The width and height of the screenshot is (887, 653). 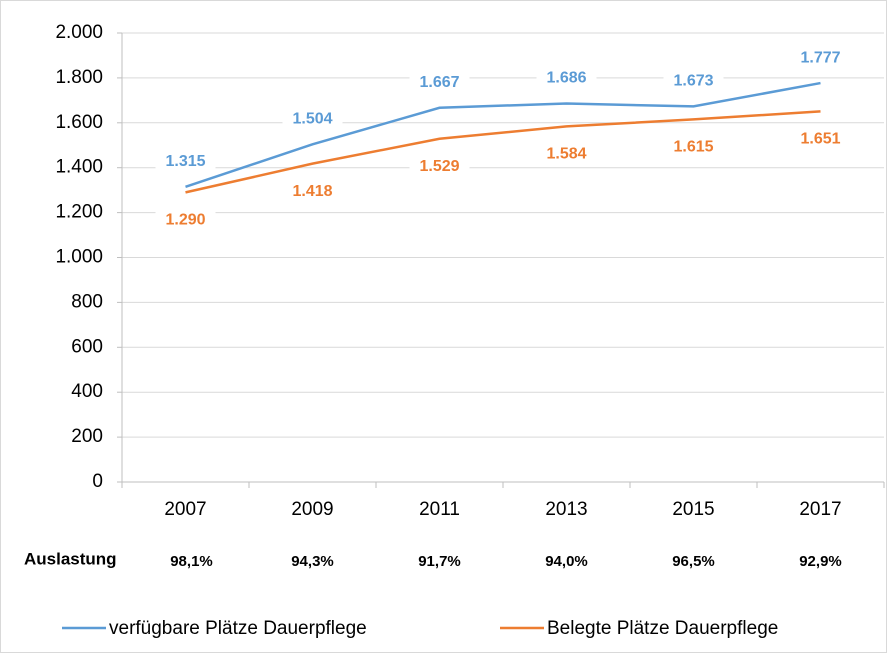 I want to click on data-label: 1.584, so click(x=566, y=154).